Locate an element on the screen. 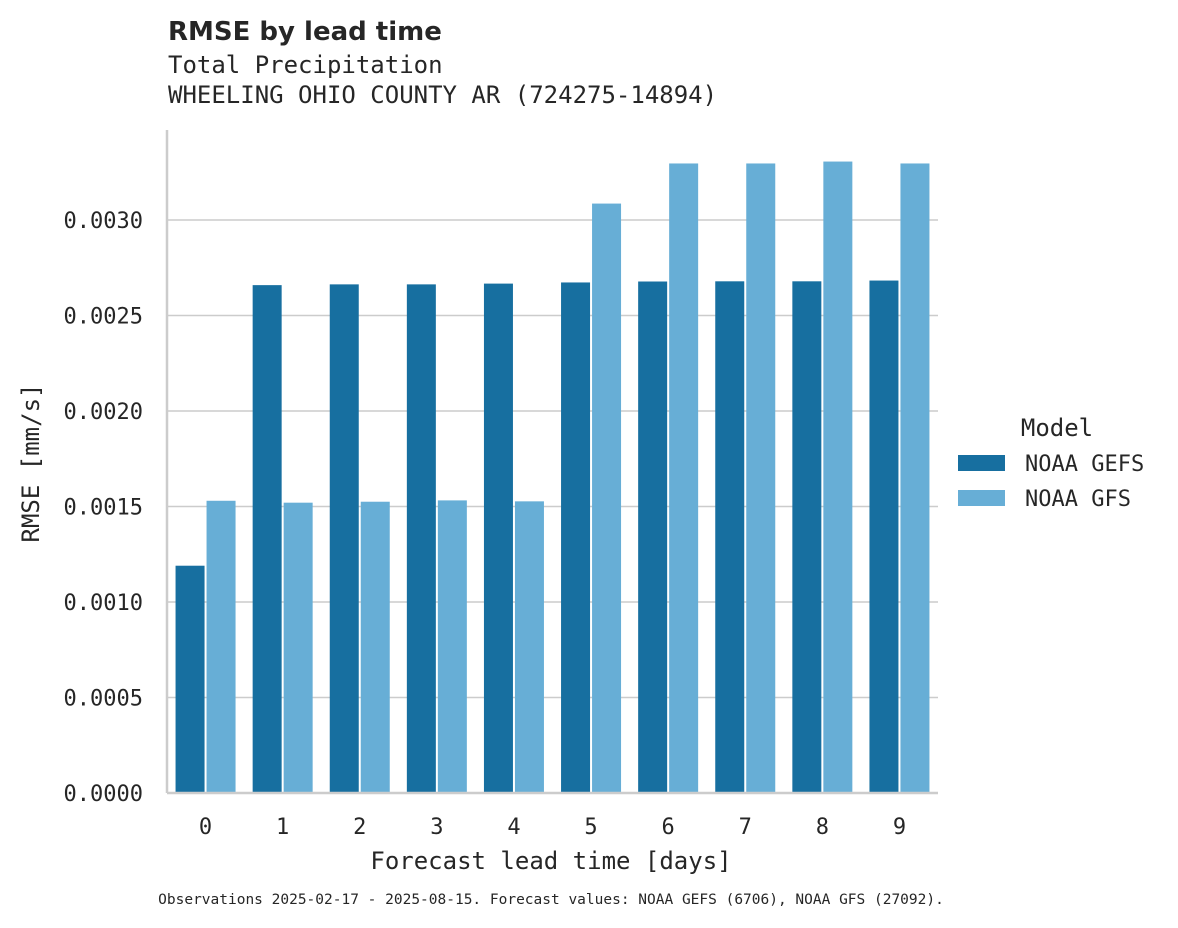 The image size is (1178, 928). y-tick-label: 0.0020 is located at coordinates (103, 412).